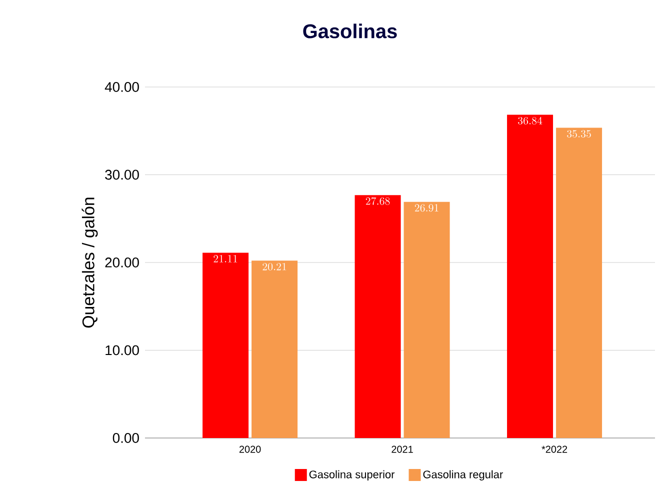 The width and height of the screenshot is (657, 493). Describe the element at coordinates (250, 449) in the screenshot. I see `x-tick-label: 2020` at that location.